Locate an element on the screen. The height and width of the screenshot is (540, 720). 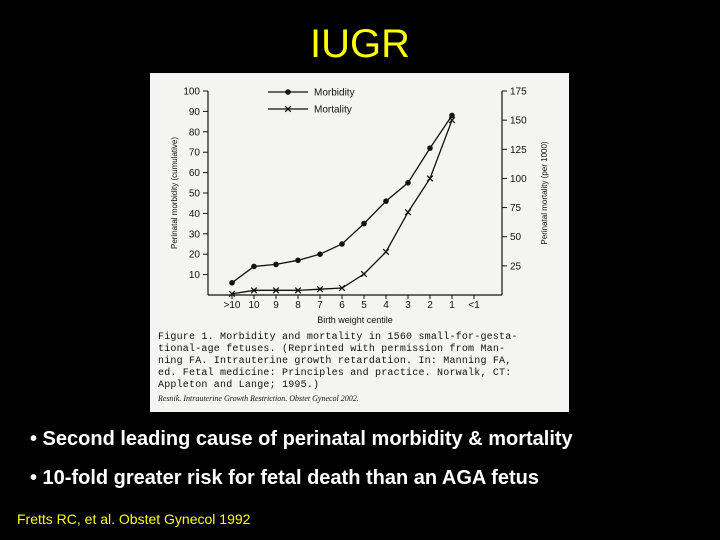
left-axis-tick-label: 50 is located at coordinates (195, 194).